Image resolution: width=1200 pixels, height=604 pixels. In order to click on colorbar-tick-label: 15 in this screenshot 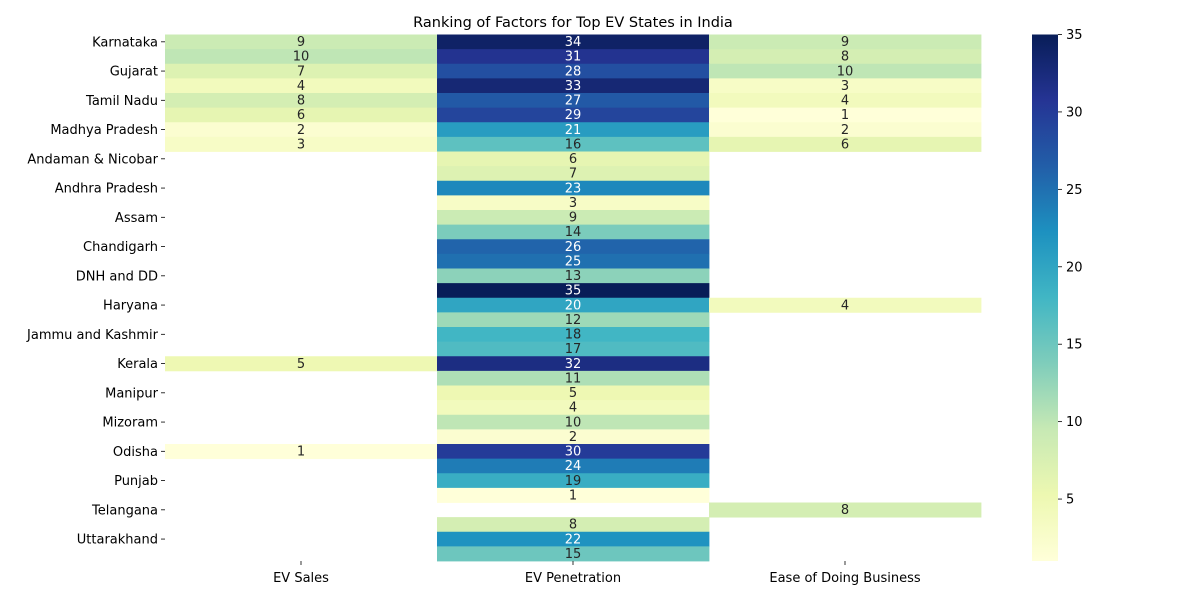, I will do `click(1074, 345)`.